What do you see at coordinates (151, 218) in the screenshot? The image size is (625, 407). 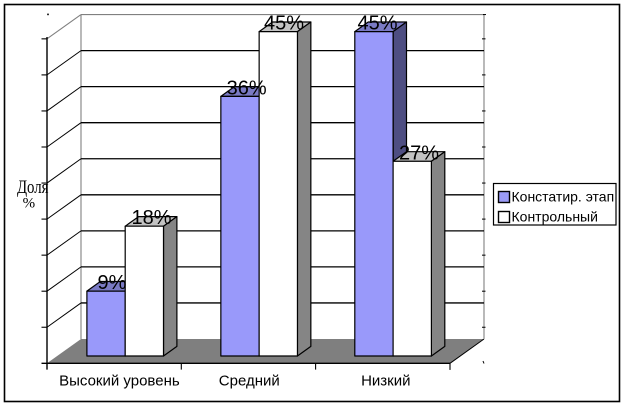 I see `svg-text: 18%` at bounding box center [151, 218].